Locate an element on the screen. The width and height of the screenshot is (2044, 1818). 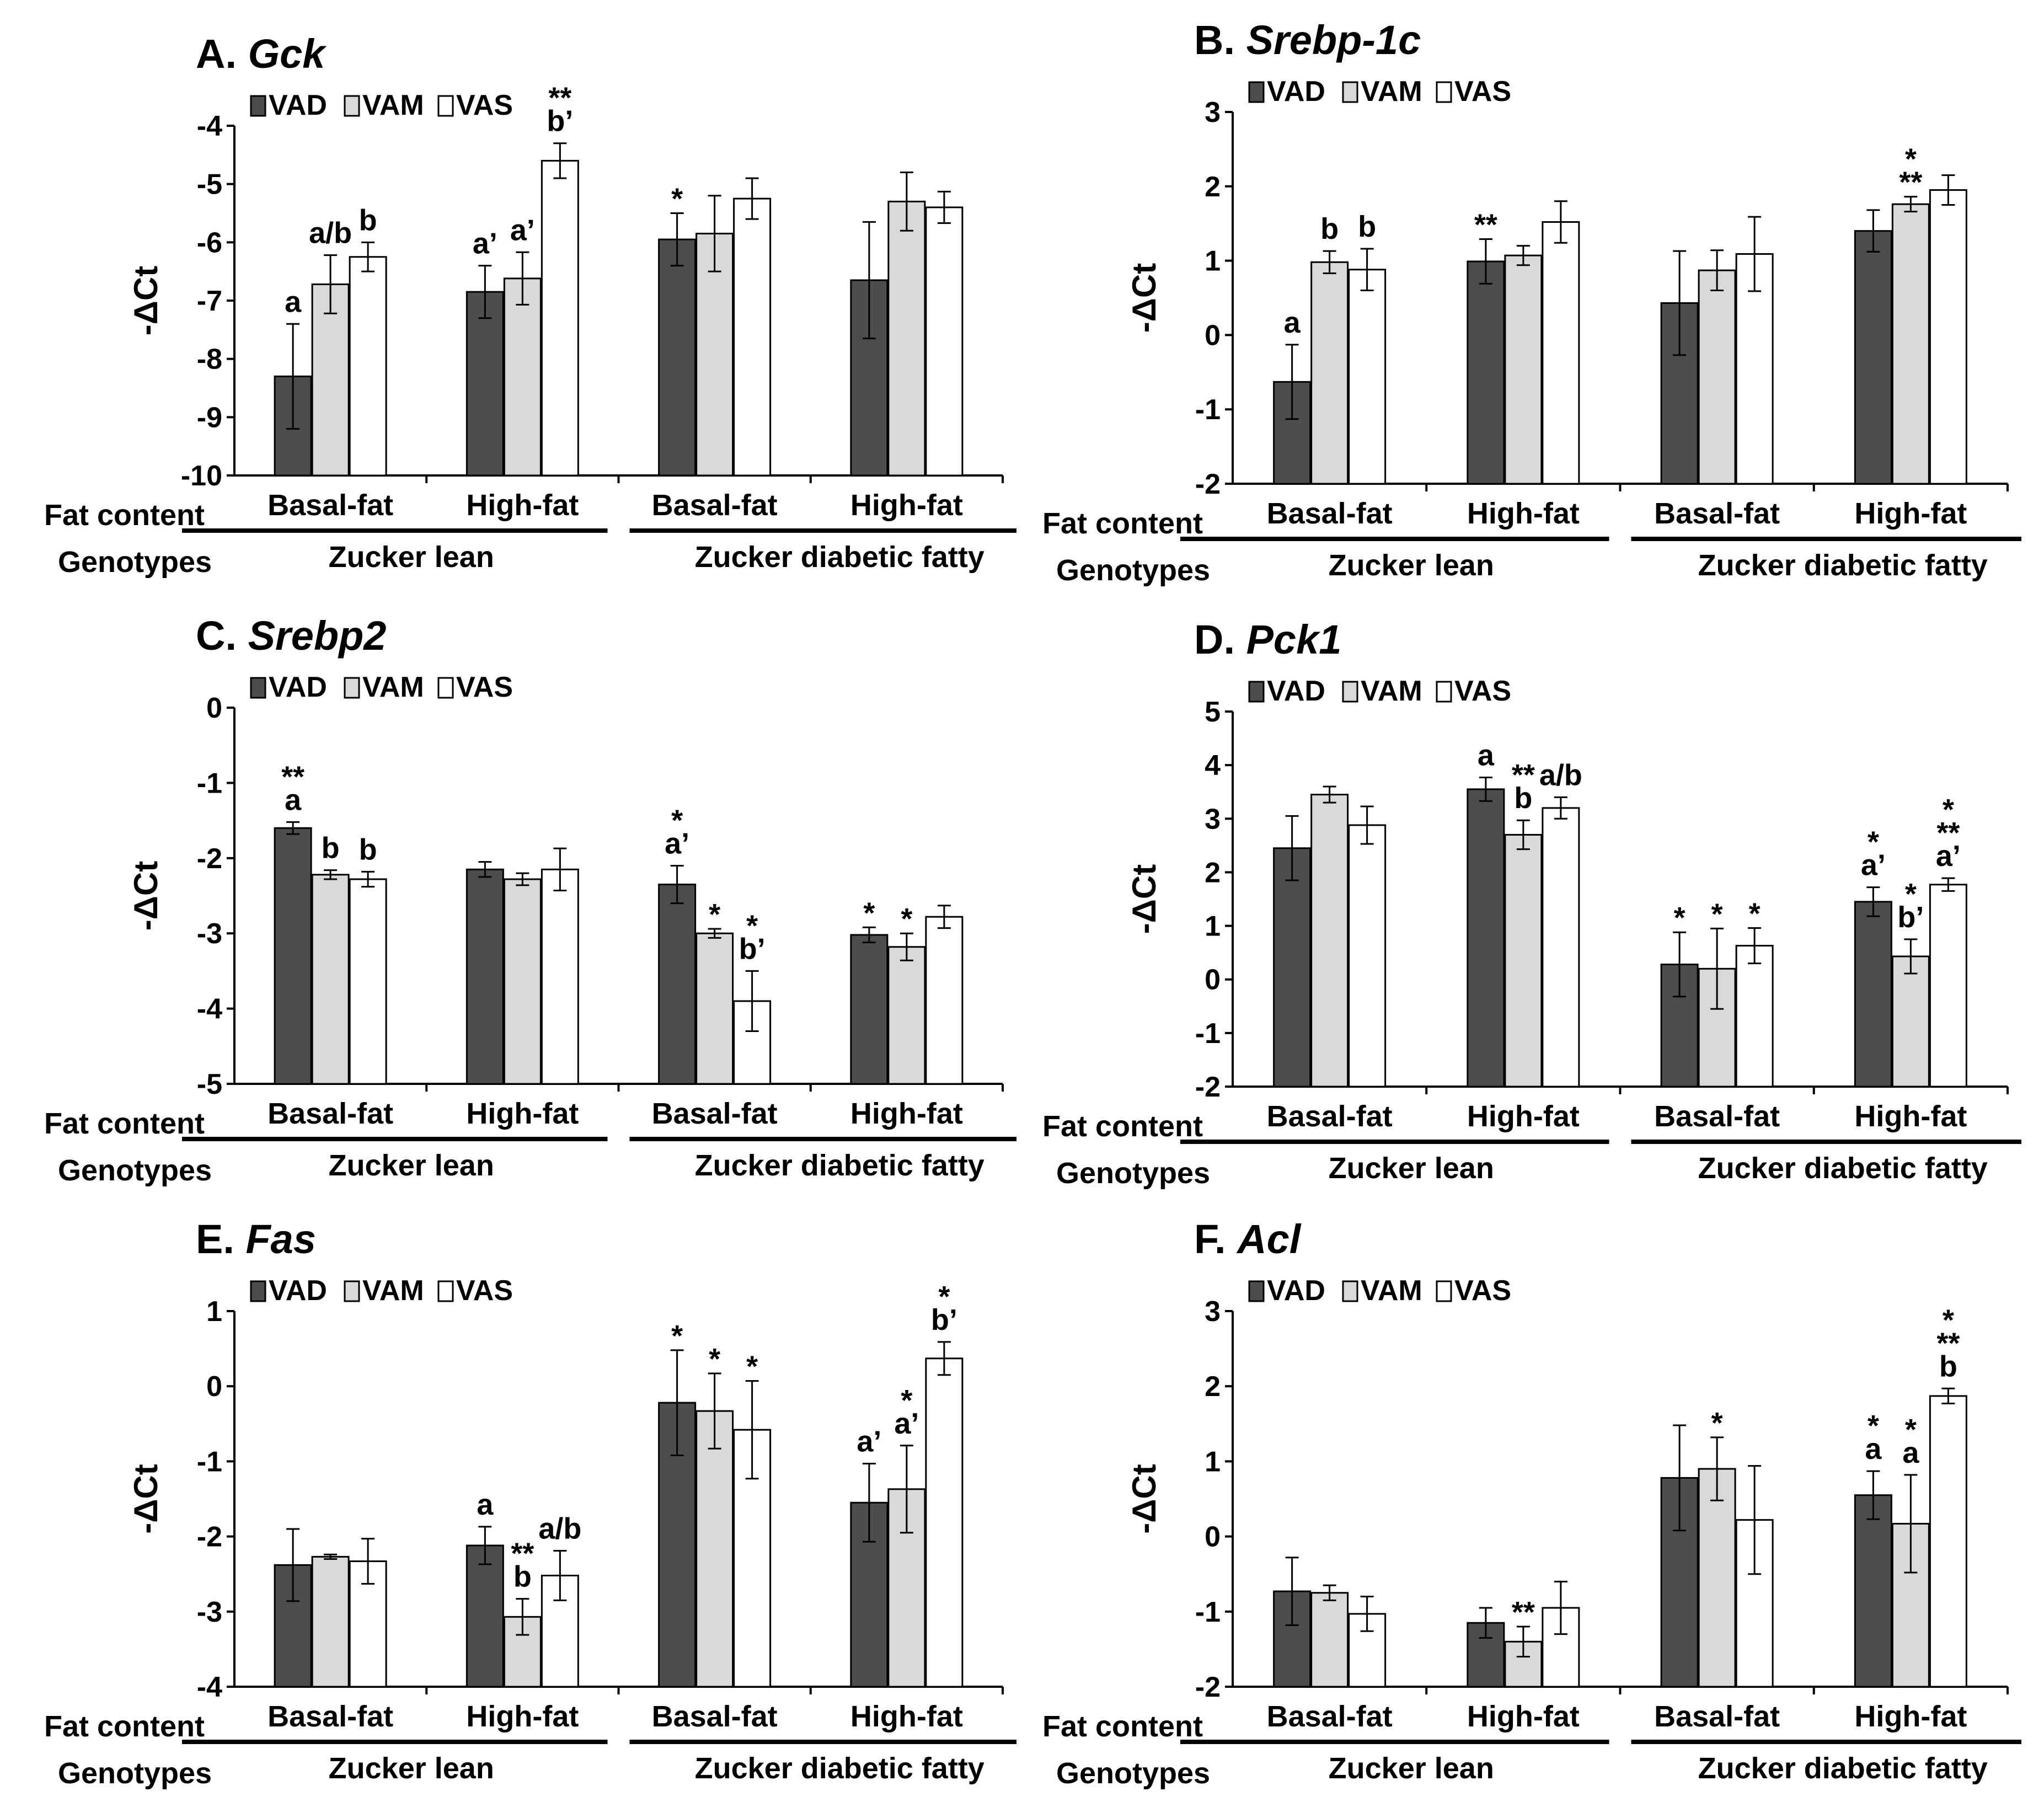
legend-swatch-vas is located at coordinates (1444, 692).